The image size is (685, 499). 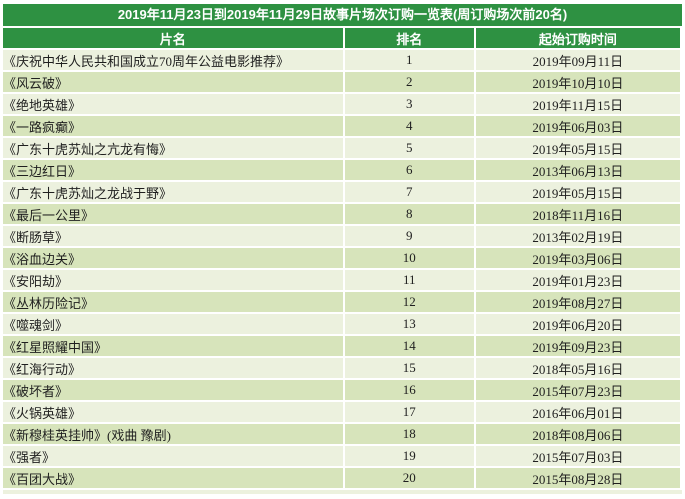 What do you see at coordinates (173, 104) in the screenshot?
I see `film-title-cell: 《绝地英雄》` at bounding box center [173, 104].